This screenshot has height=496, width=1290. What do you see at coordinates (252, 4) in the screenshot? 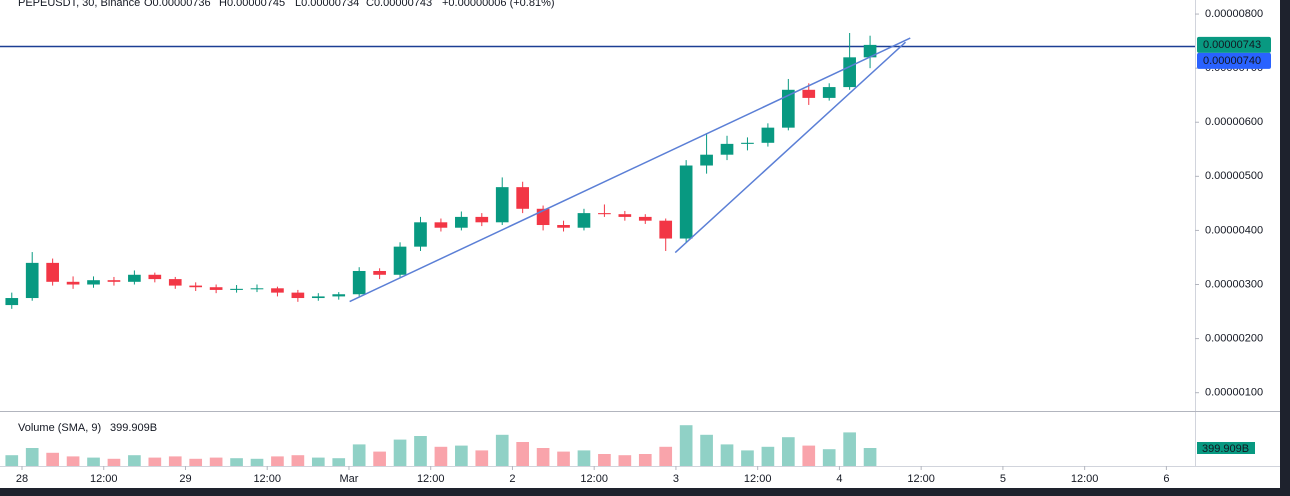
I see `ohlc-high: H0.00000745` at bounding box center [252, 4].